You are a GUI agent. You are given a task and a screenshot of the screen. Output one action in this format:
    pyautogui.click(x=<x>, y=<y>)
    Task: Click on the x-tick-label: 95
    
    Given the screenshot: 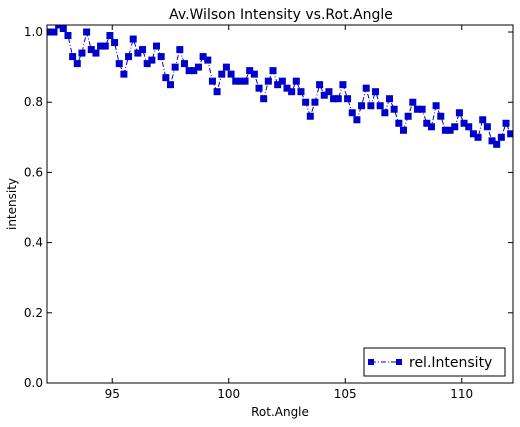 What is the action you would take?
    pyautogui.click(x=112, y=394)
    